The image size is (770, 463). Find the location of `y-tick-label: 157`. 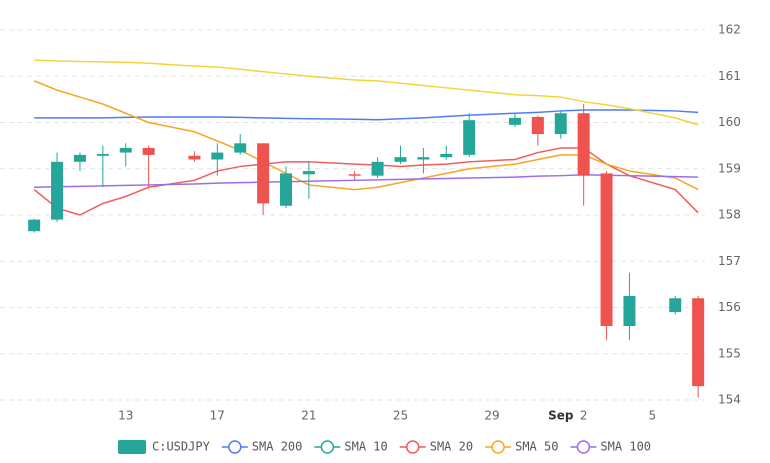

y-tick-label: 157 is located at coordinates (729, 261).